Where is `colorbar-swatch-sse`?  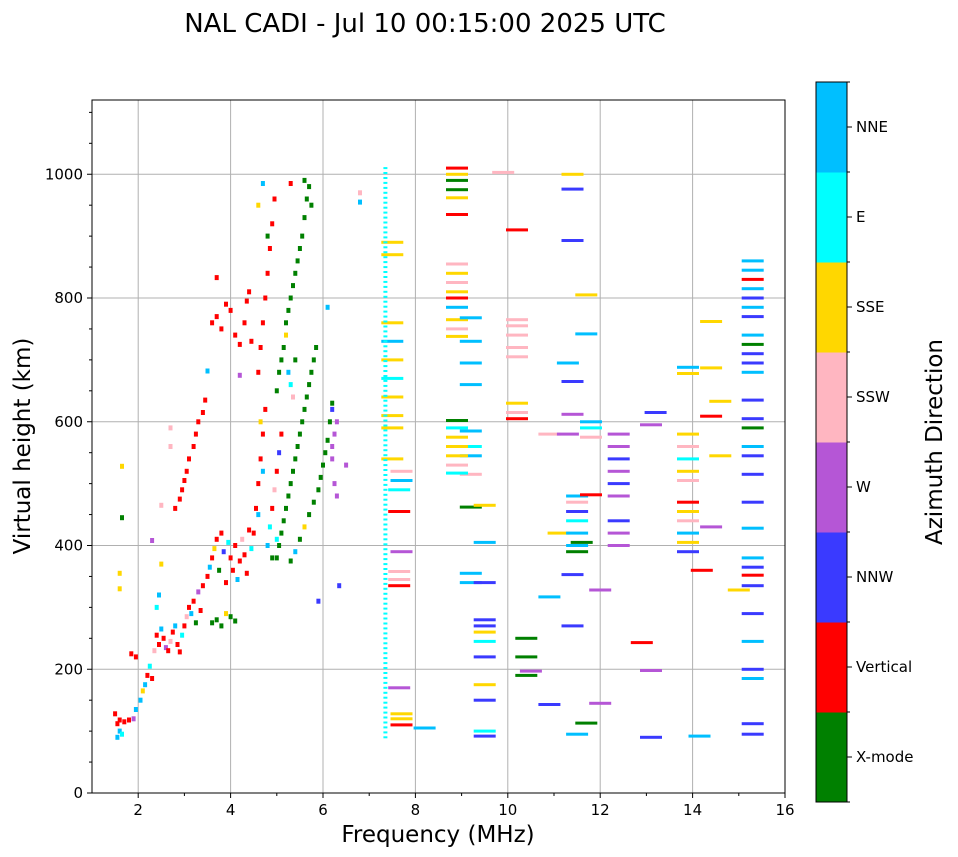
colorbar-swatch-sse is located at coordinates (831, 307).